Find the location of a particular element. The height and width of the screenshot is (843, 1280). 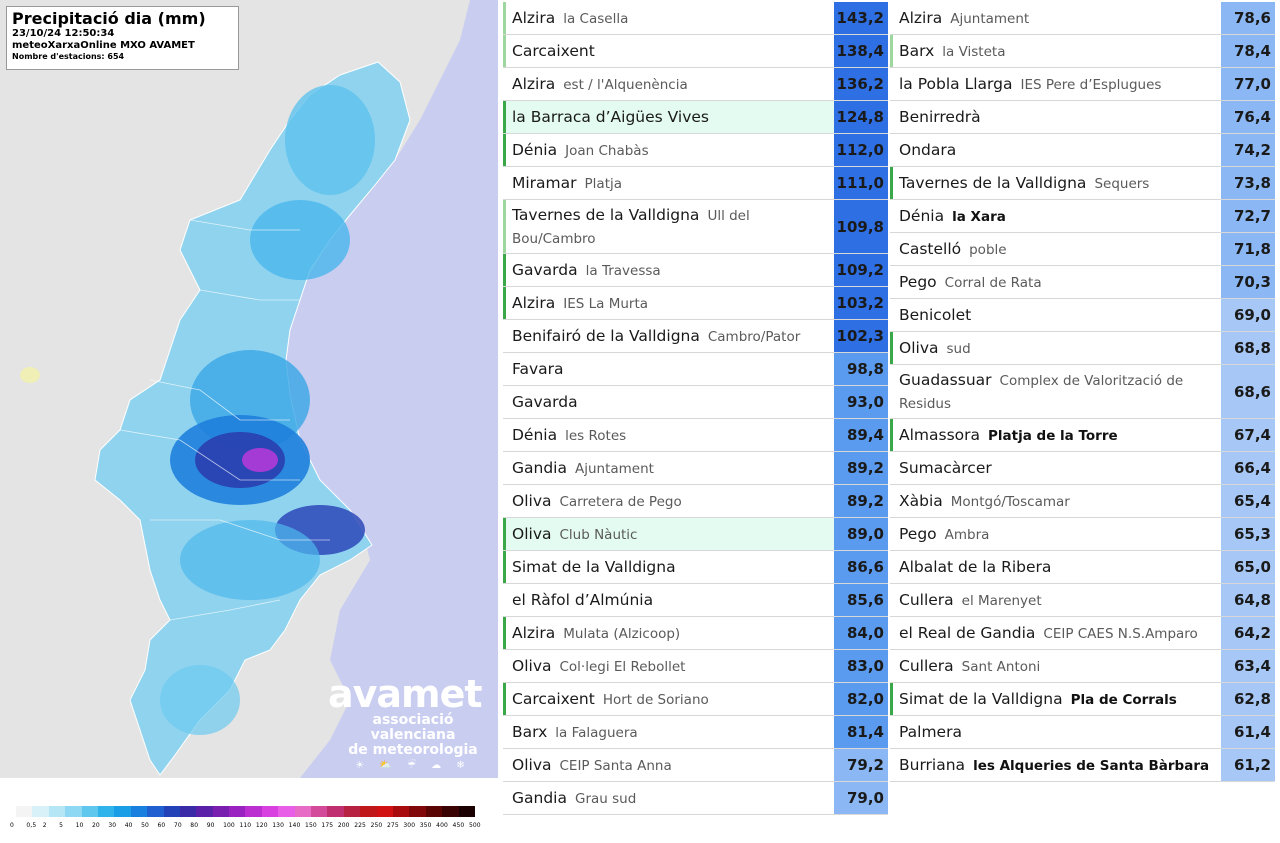

town-name: Albalat de la Ribera is located at coordinates (975, 567).